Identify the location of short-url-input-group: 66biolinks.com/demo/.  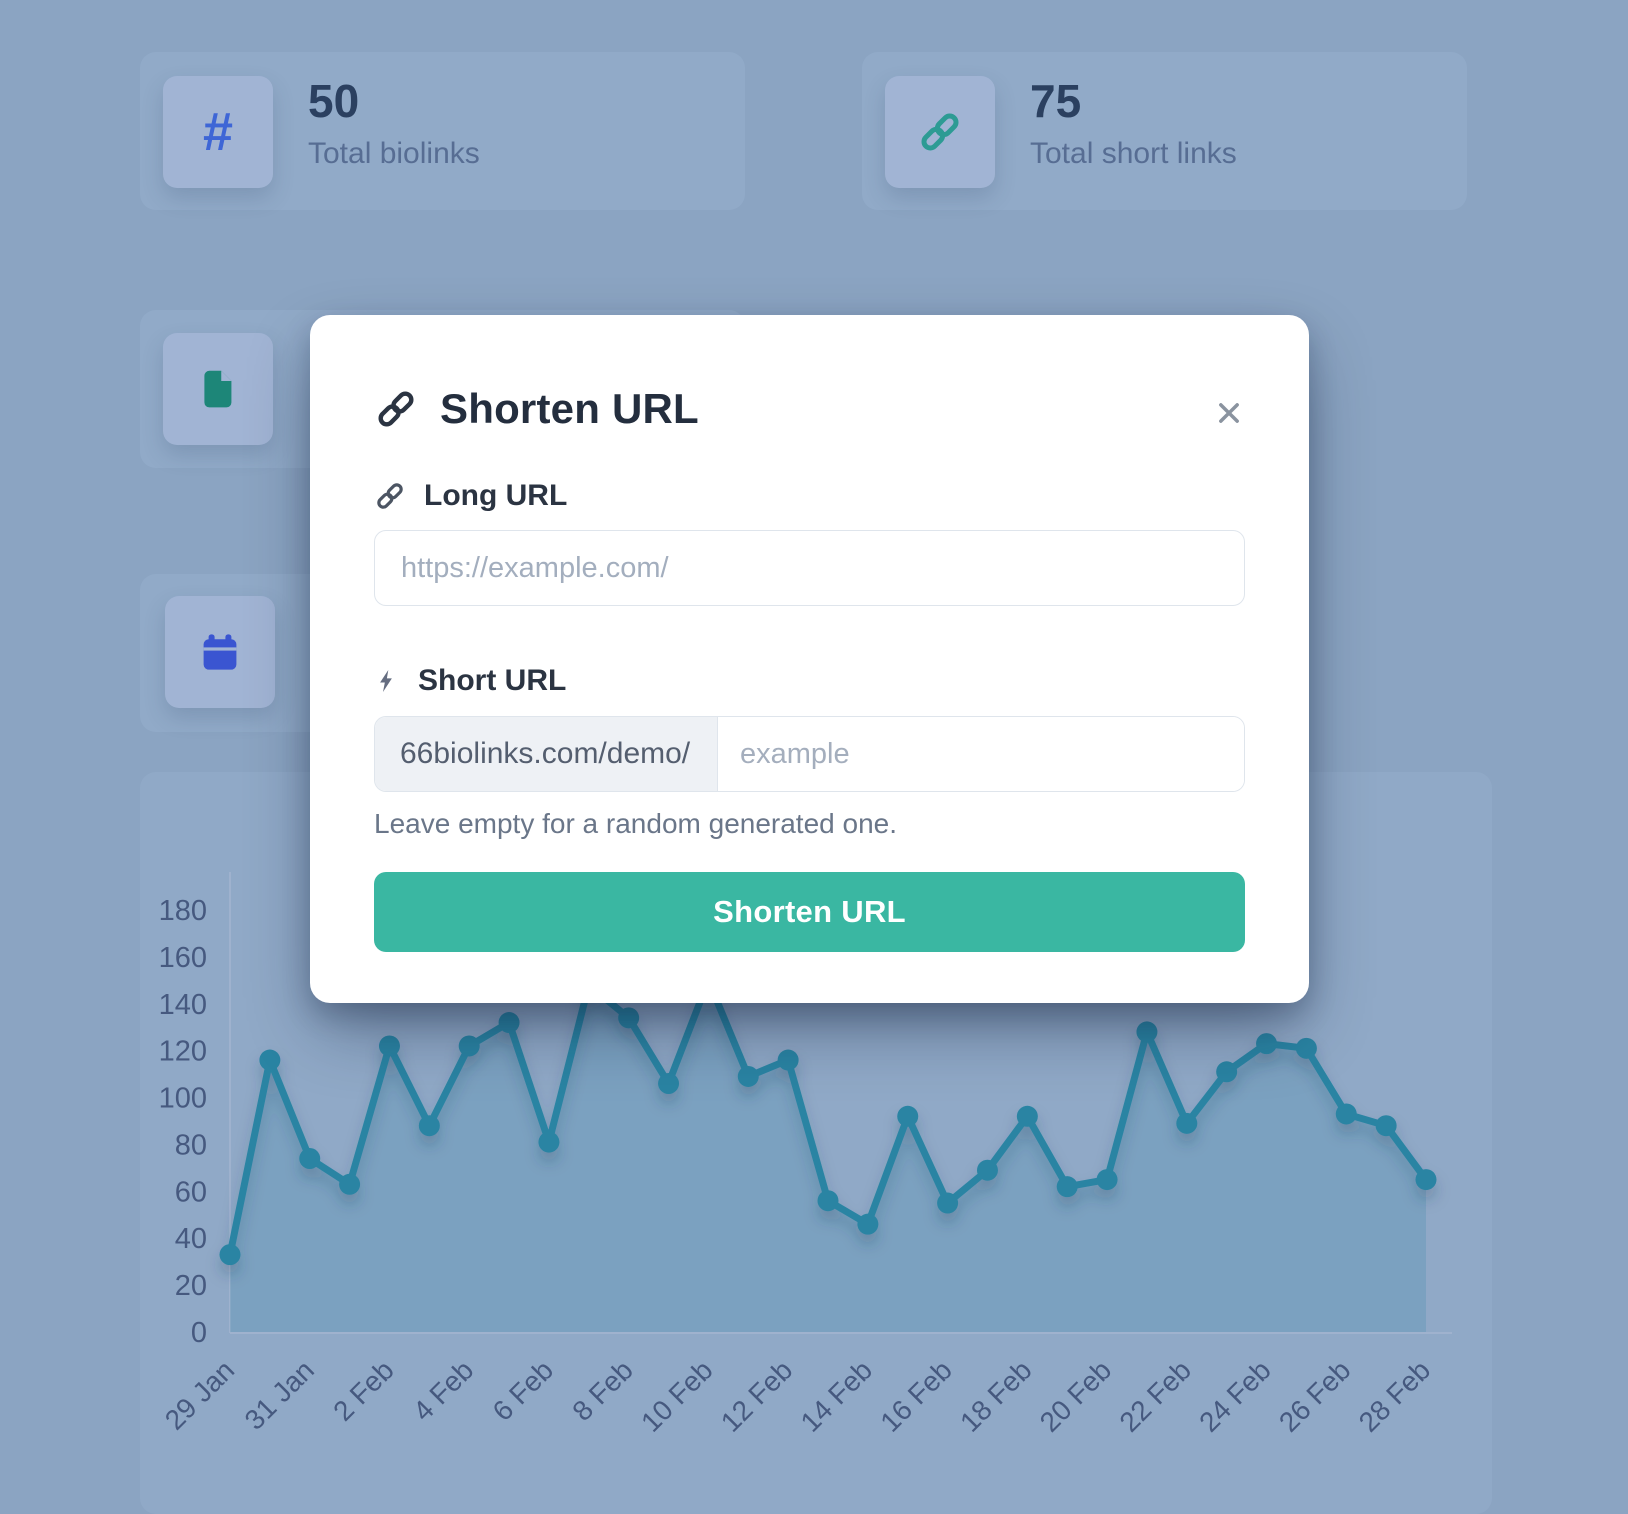
(809, 754).